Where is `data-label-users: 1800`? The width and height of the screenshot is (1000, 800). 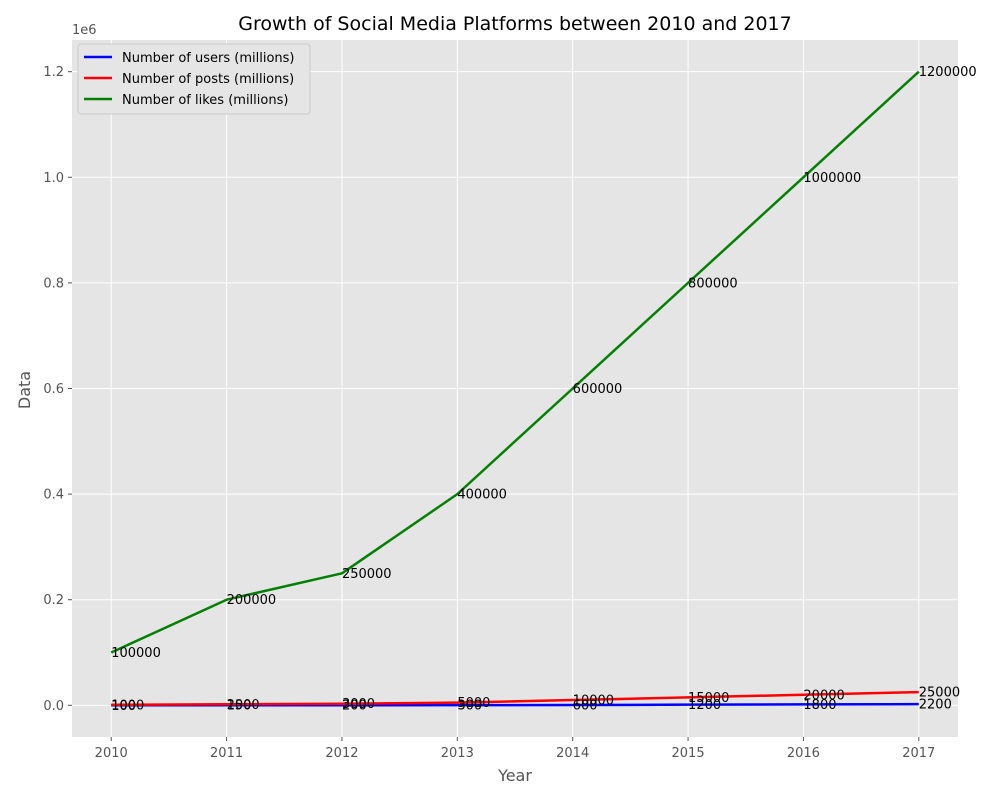
data-label-users: 1800 is located at coordinates (819, 705).